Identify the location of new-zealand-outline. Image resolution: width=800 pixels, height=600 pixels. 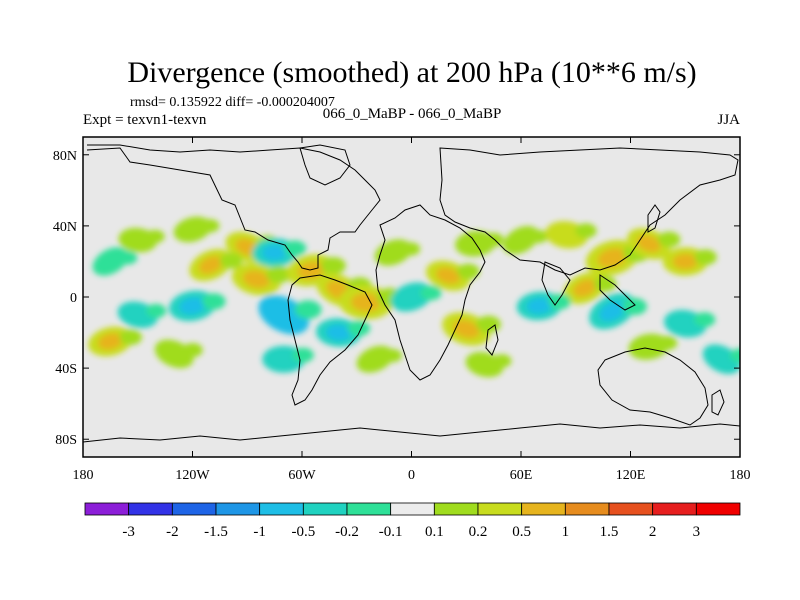
(718, 402).